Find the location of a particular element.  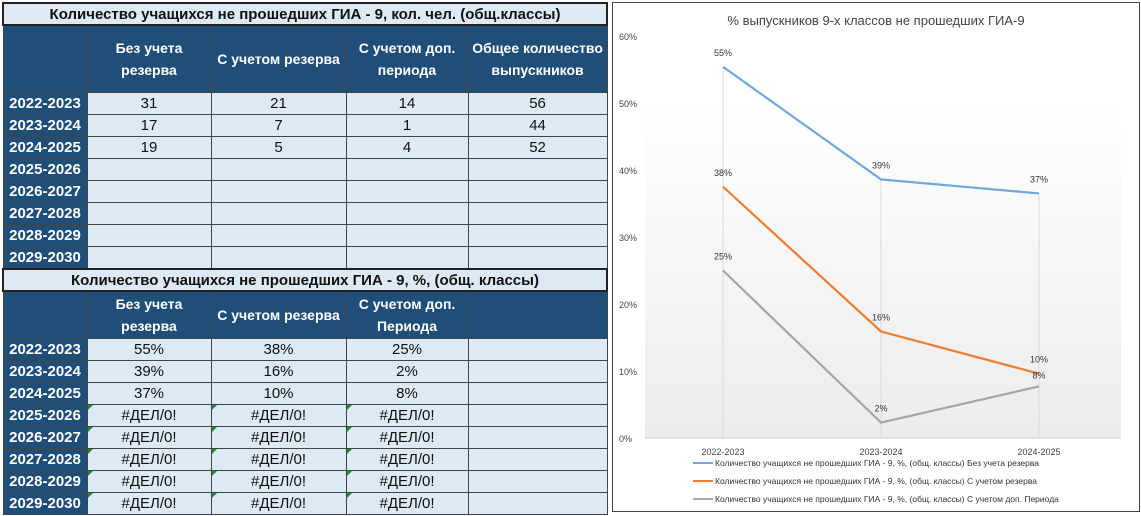

table-cell: 39% is located at coordinates (149, 371).